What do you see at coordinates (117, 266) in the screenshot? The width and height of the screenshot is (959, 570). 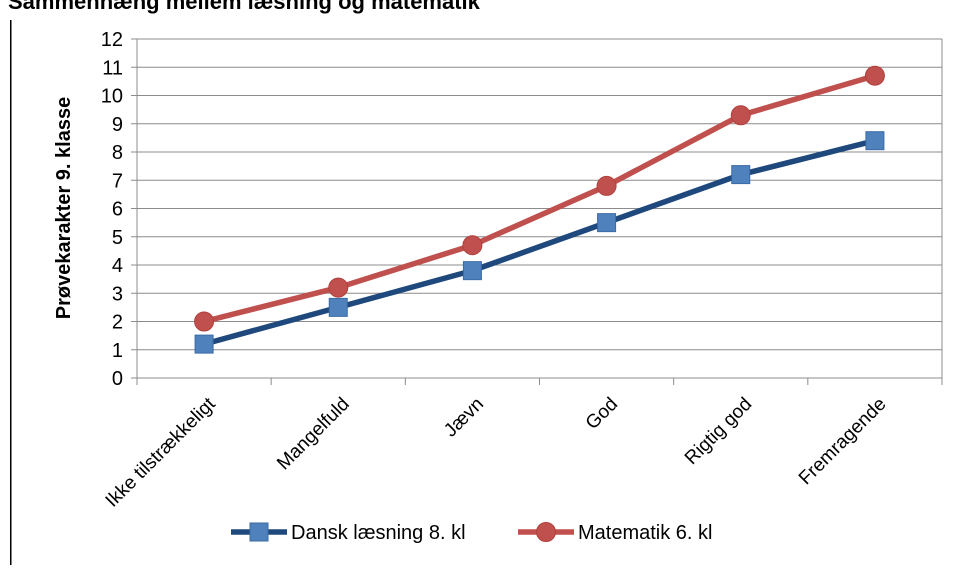 I see `y-tick-label: 4` at bounding box center [117, 266].